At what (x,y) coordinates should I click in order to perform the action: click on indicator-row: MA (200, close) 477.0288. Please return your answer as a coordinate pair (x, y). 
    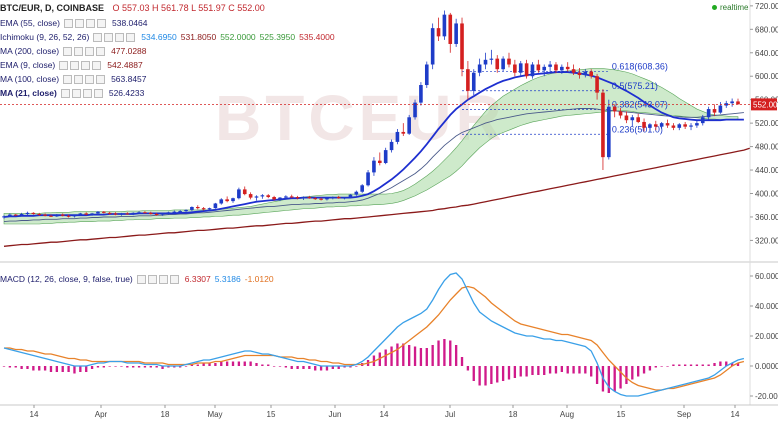
    Looking at the image, I should click on (73, 51).